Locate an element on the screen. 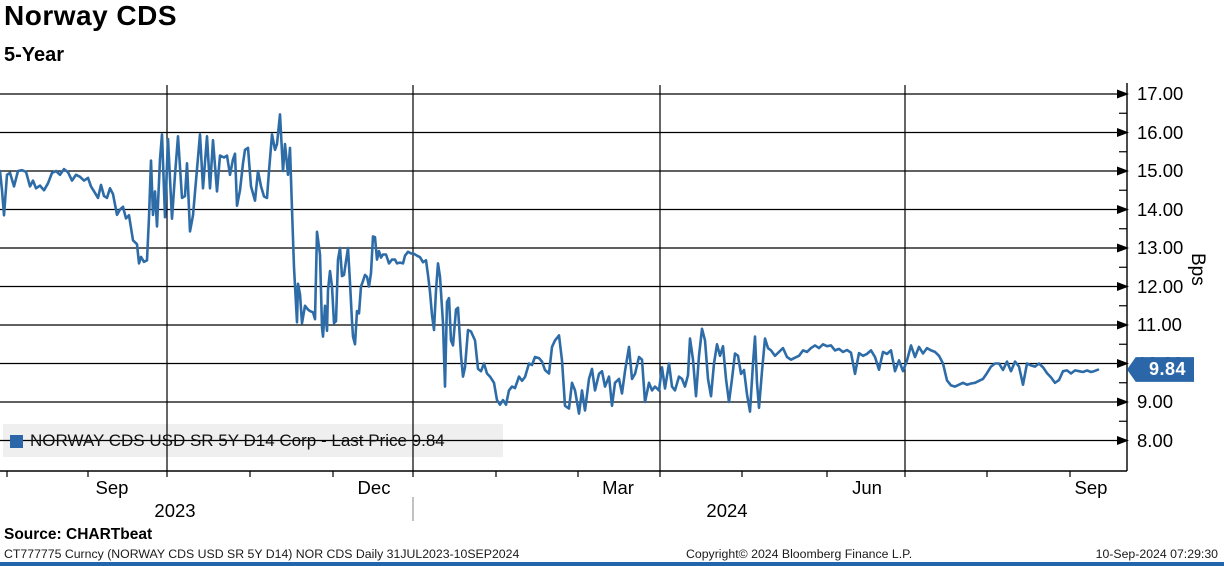 The height and width of the screenshot is (566, 1224). timestamp-text: 10-Sep-2024 07:29:30 is located at coordinates (1156, 554).